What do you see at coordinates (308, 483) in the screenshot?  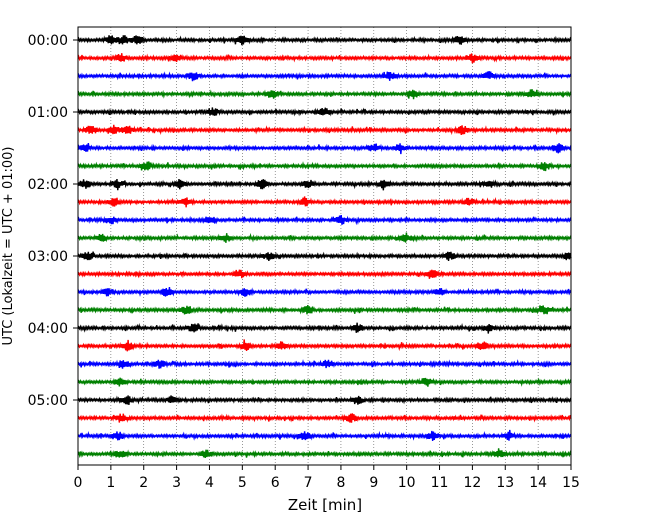 I see `x-tick-label: 7` at bounding box center [308, 483].